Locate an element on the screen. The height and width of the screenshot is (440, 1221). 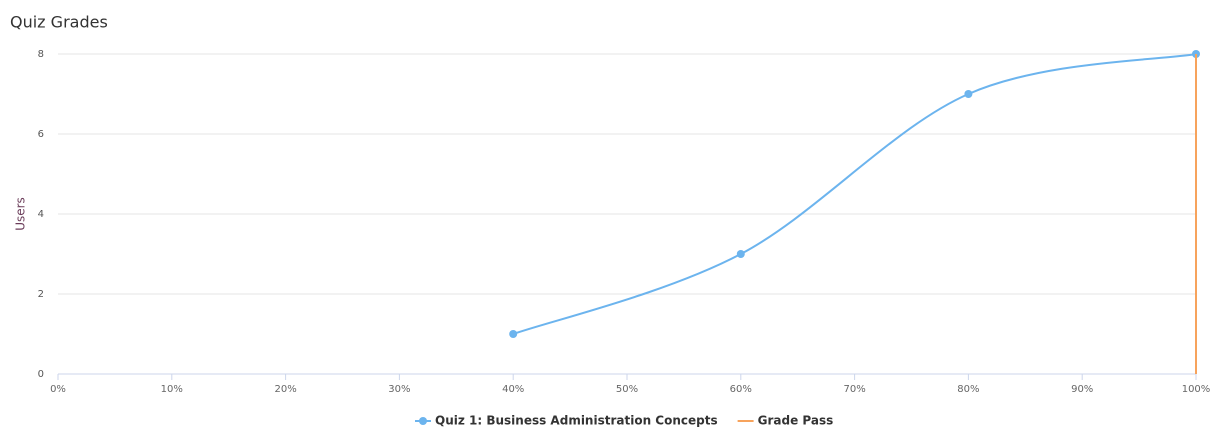
x-tick-label: 50% is located at coordinates (627, 389).